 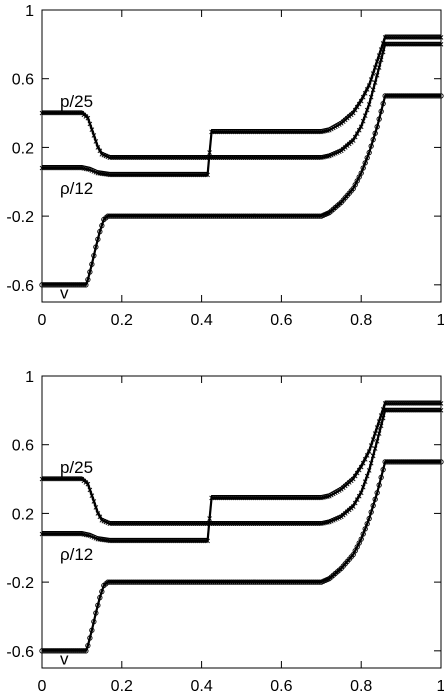 What do you see at coordinates (20, 286) in the screenshot?
I see `y-tick-label: -0.6` at bounding box center [20, 286].